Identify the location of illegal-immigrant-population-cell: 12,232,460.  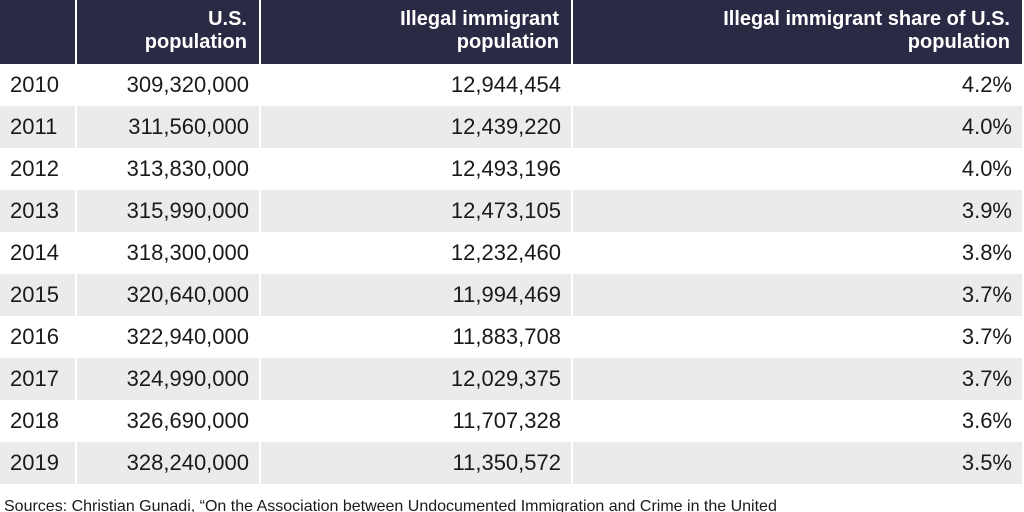
(416, 253).